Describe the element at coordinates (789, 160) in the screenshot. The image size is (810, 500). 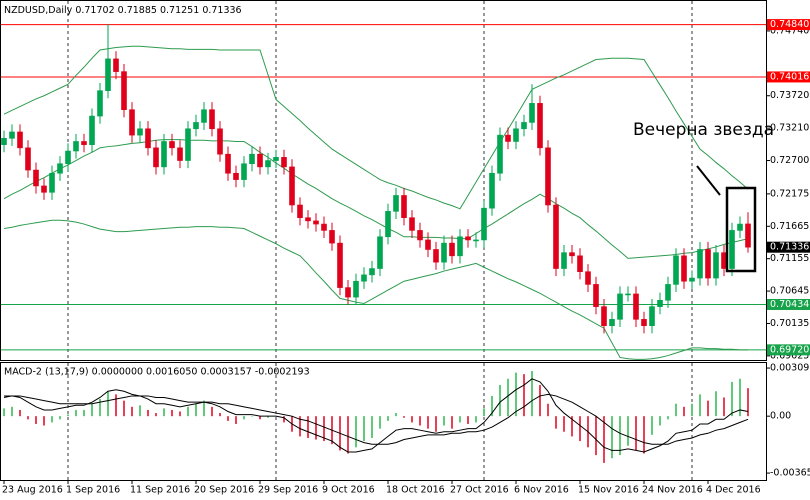
I see `y-tick-label: 0.72700` at that location.